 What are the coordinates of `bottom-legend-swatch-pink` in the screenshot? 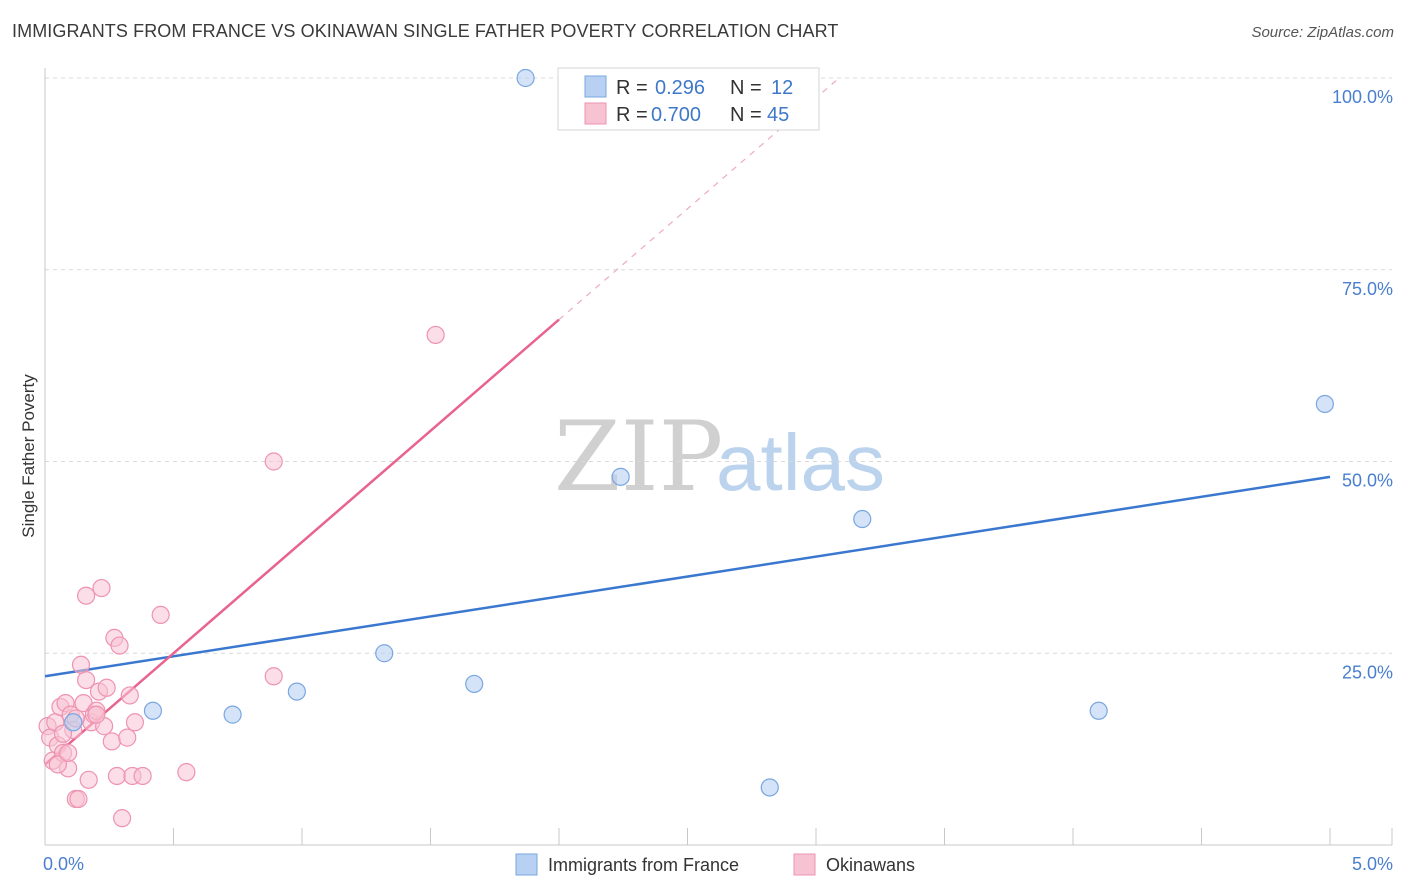 It's located at (804, 864).